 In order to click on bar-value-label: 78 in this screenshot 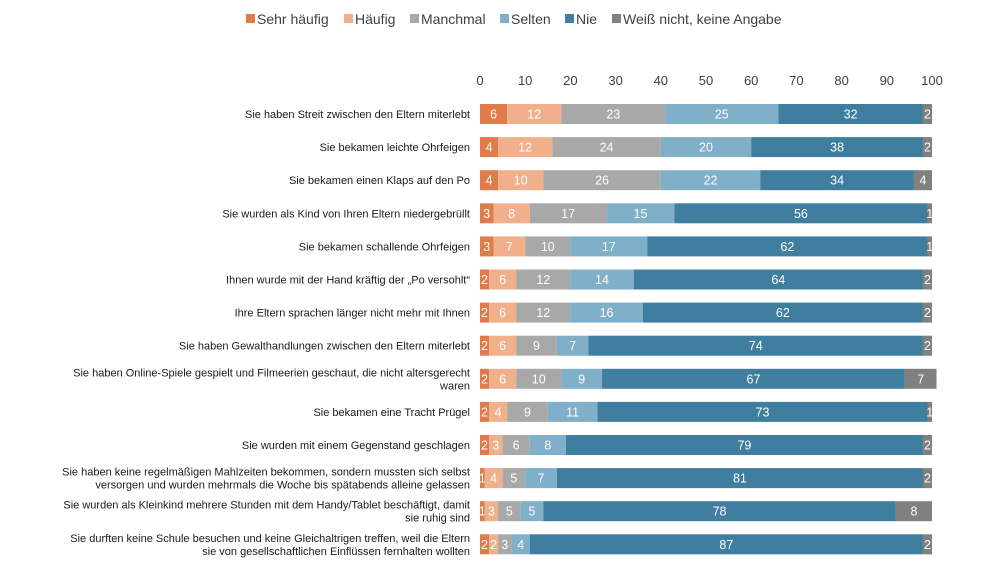, I will do `click(720, 512)`.